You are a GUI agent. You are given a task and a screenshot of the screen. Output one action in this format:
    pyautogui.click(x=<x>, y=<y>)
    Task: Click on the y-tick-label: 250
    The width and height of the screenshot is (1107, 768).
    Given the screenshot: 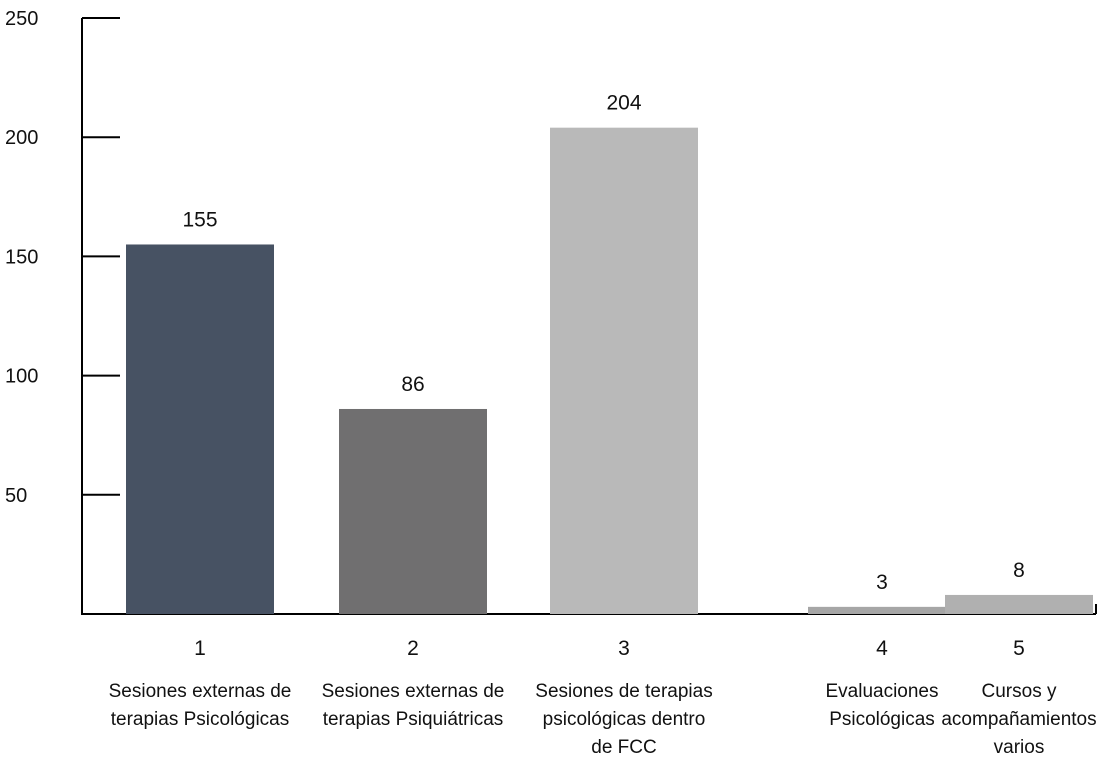 What is the action you would take?
    pyautogui.click(x=21, y=19)
    